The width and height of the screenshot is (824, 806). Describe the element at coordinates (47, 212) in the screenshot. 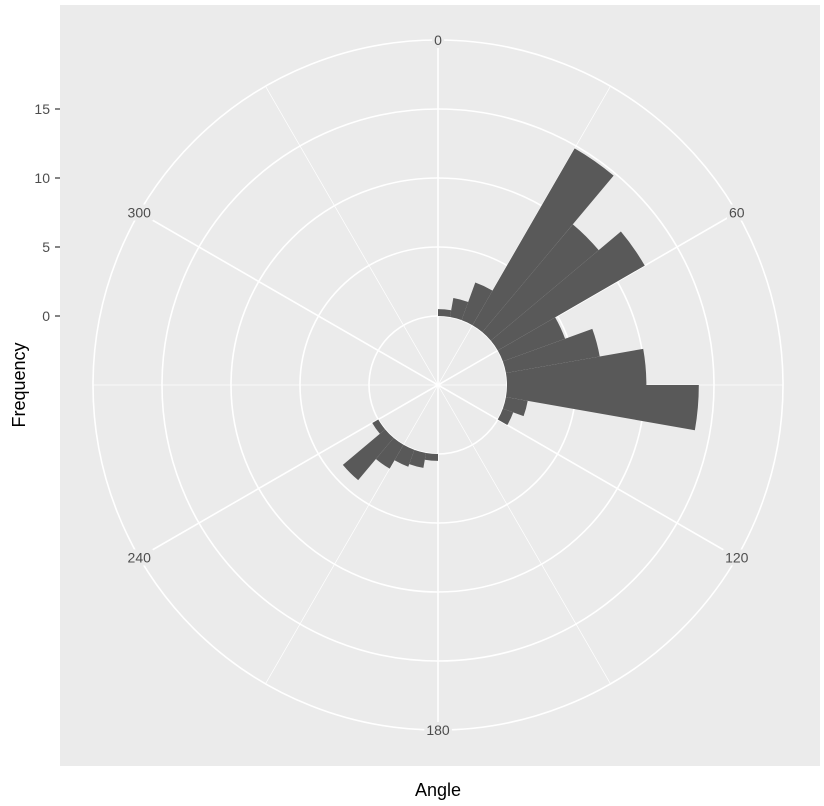

I see `radial-axis: 0 5 10 15` at that location.